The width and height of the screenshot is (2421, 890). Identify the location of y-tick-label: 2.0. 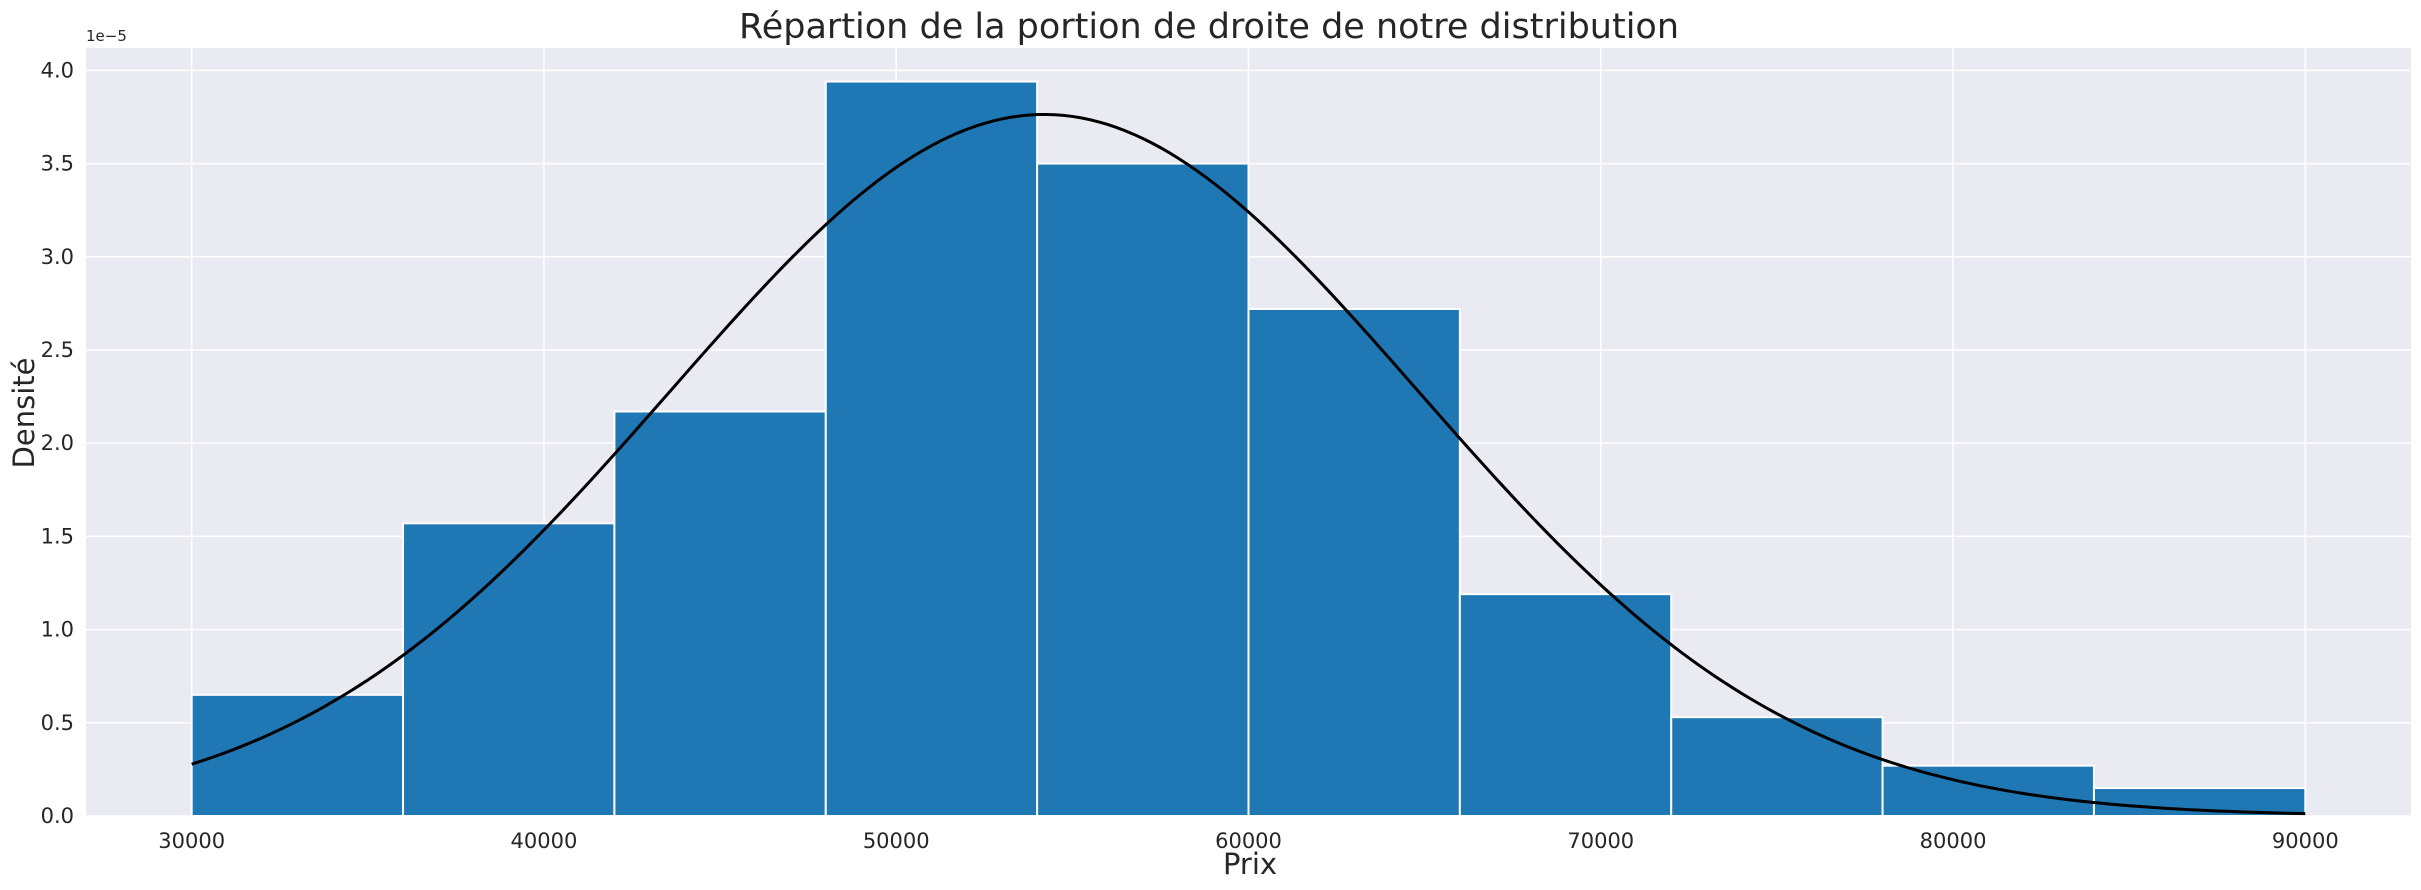
(57, 443).